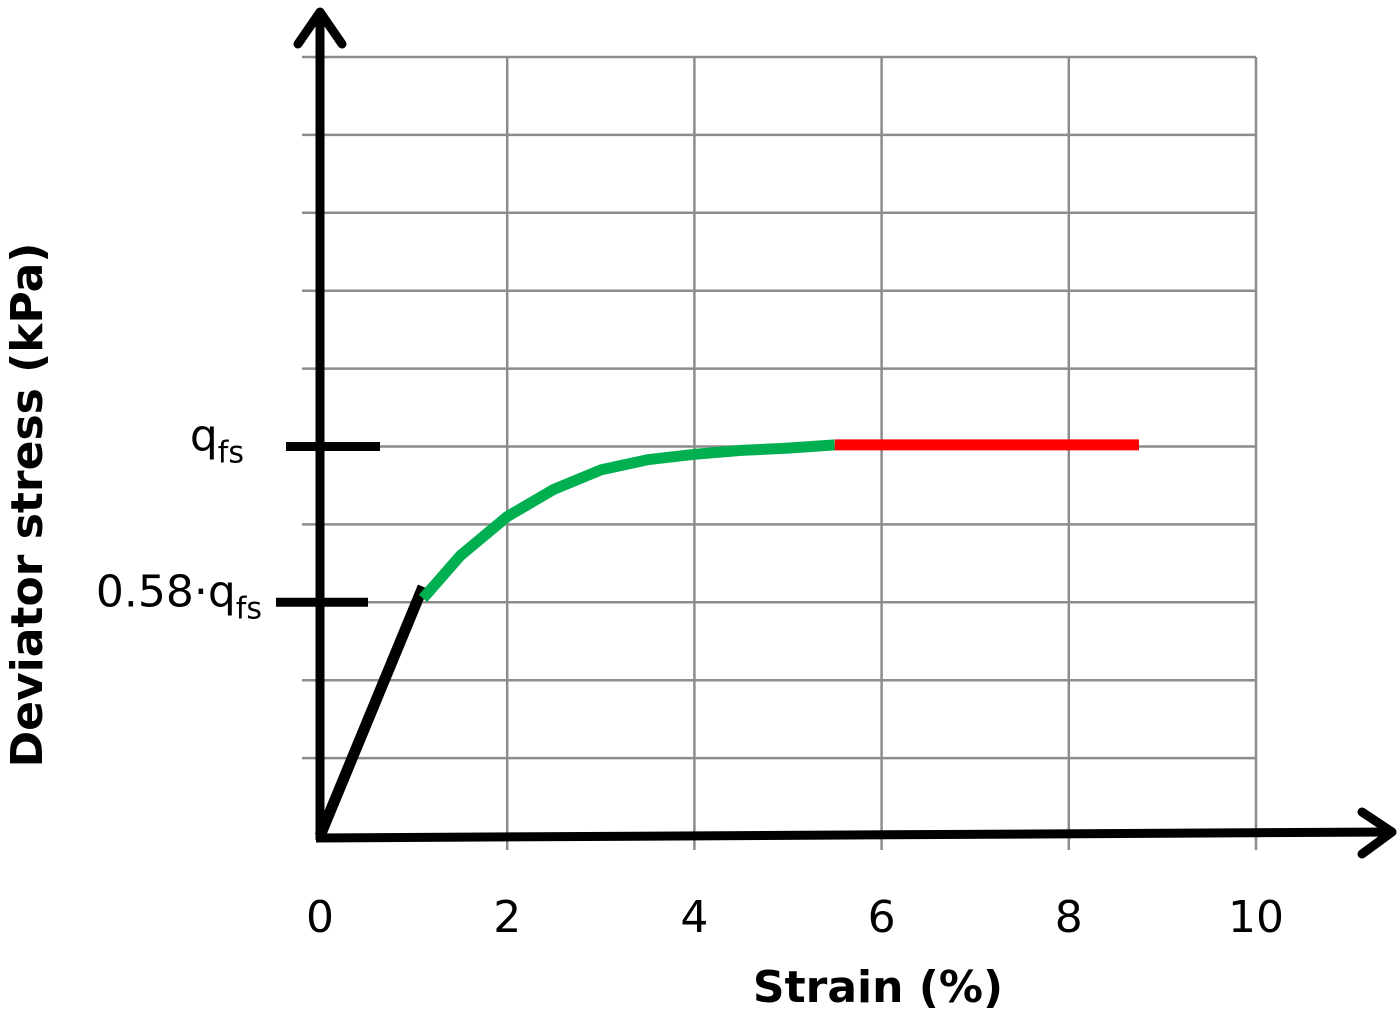 This screenshot has height=1012, width=1400. What do you see at coordinates (27, 505) in the screenshot?
I see `y-axis-title: Deviator stress (kPa)` at bounding box center [27, 505].